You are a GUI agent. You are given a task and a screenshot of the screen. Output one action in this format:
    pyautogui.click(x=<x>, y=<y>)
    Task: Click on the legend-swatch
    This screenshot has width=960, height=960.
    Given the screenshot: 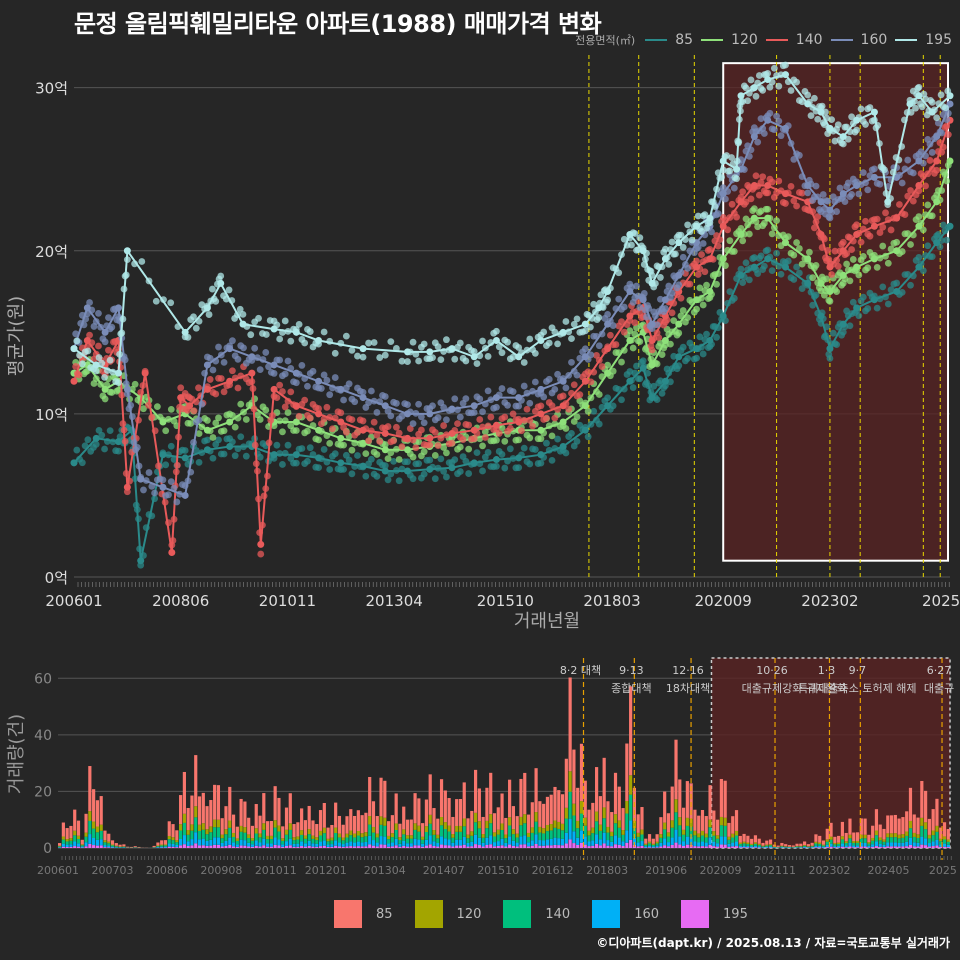 What is the action you would take?
    pyautogui.click(x=695, y=914)
    